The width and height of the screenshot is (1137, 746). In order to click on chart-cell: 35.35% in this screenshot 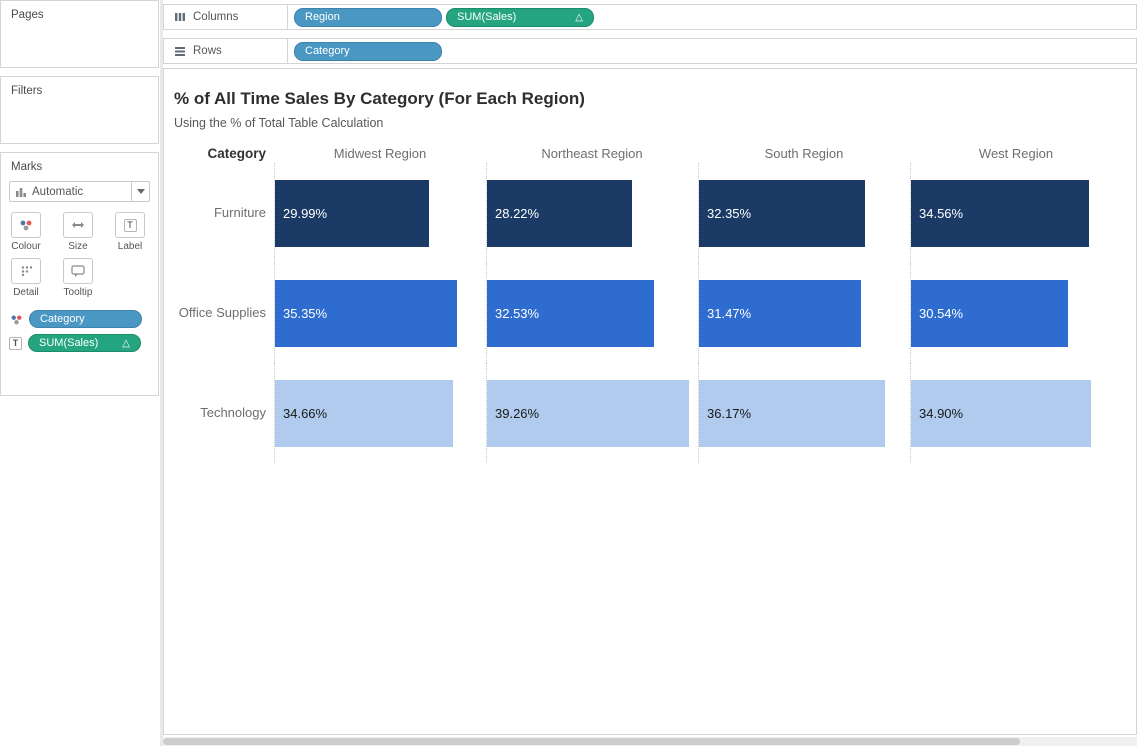, I will do `click(380, 313)`.